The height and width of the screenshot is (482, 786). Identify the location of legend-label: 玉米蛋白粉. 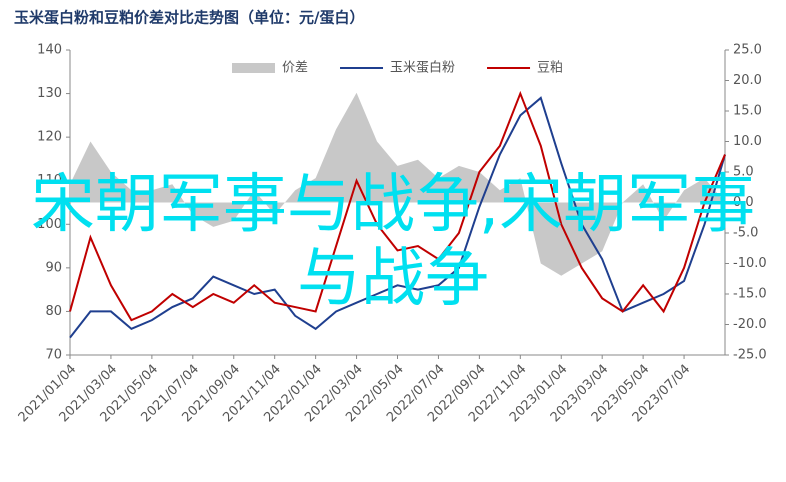
(422, 68).